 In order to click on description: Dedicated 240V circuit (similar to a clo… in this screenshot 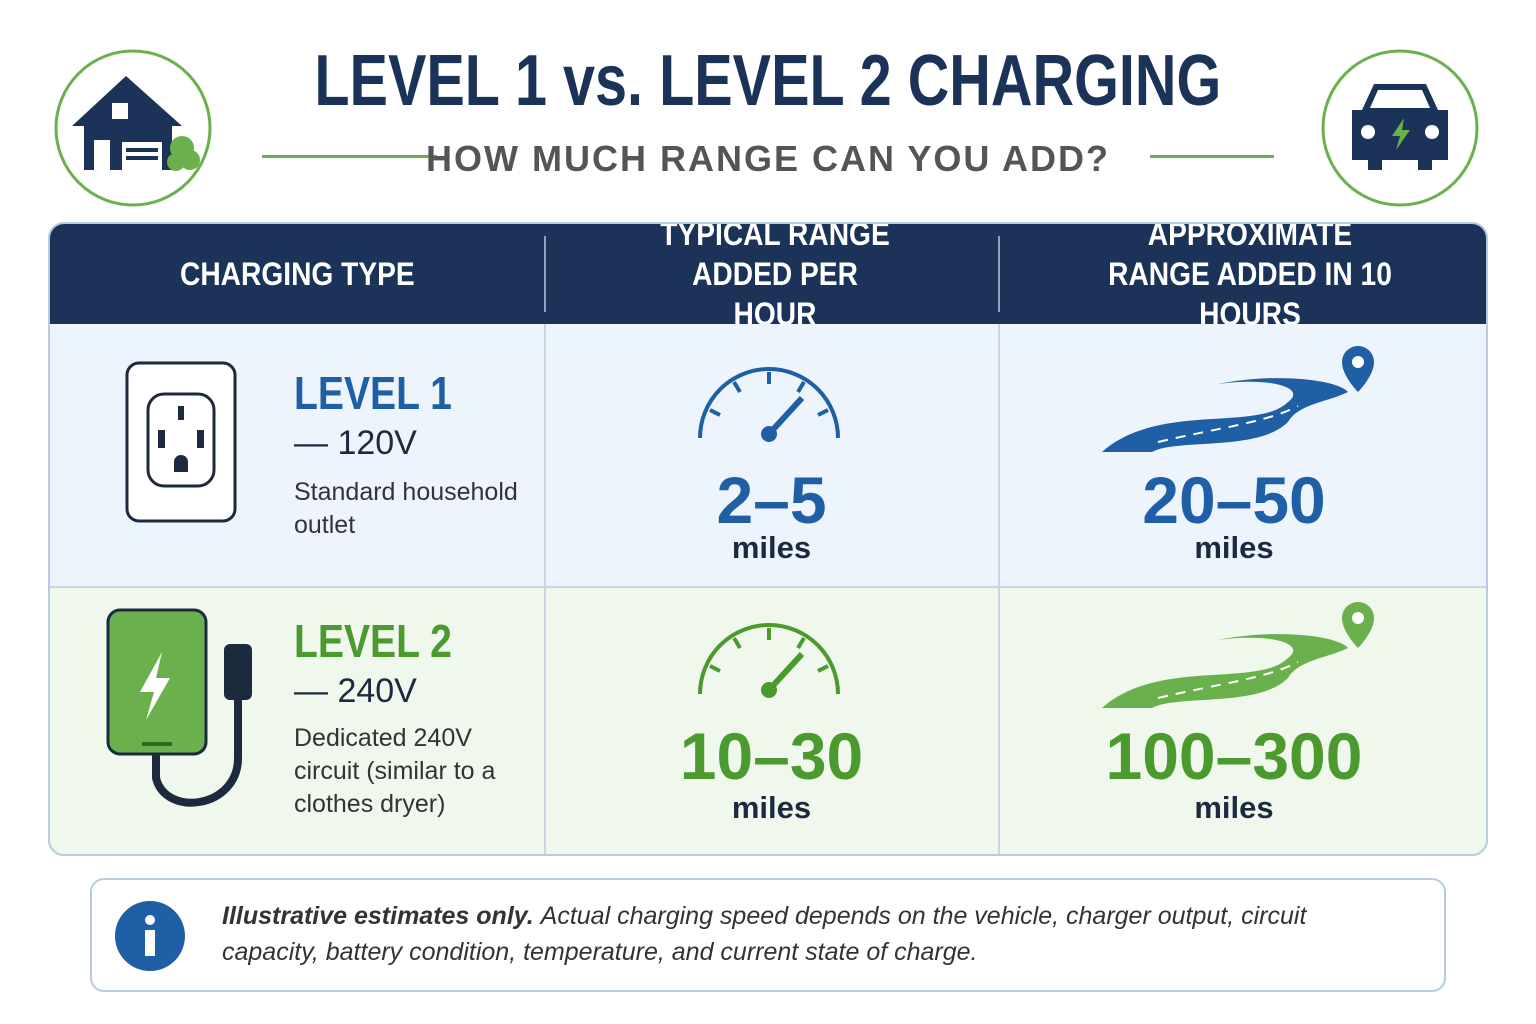, I will do `click(395, 771)`.